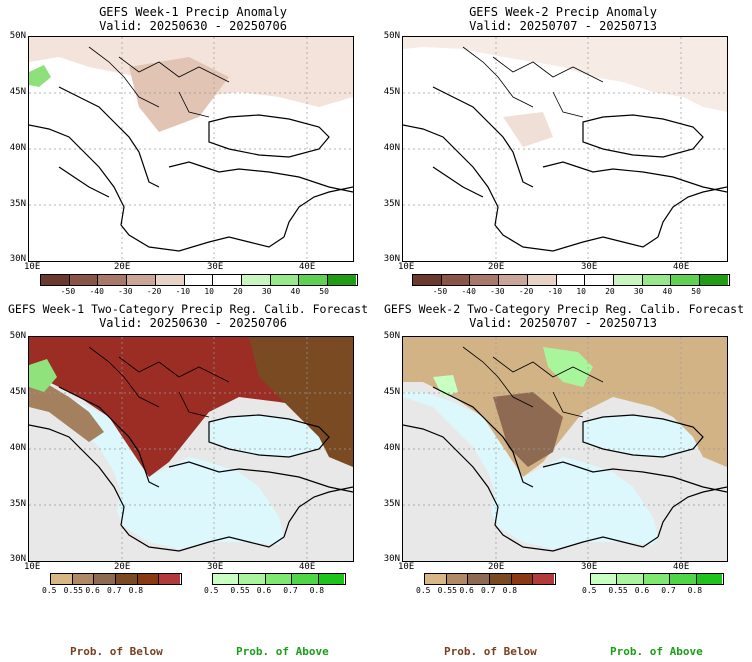 This screenshot has height=662, width=752. I want to click on panel-title: GEFS Week-1 Precip Anomaly, so click(193, 12).